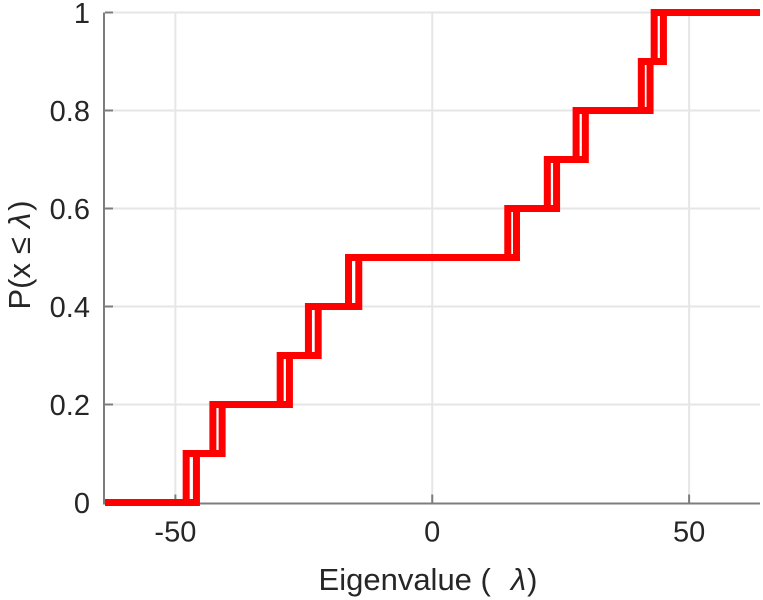 The width and height of the screenshot is (763, 600). Describe the element at coordinates (405, 579) in the screenshot. I see `x-axis-label-prefix: Eigenvalue (` at that location.